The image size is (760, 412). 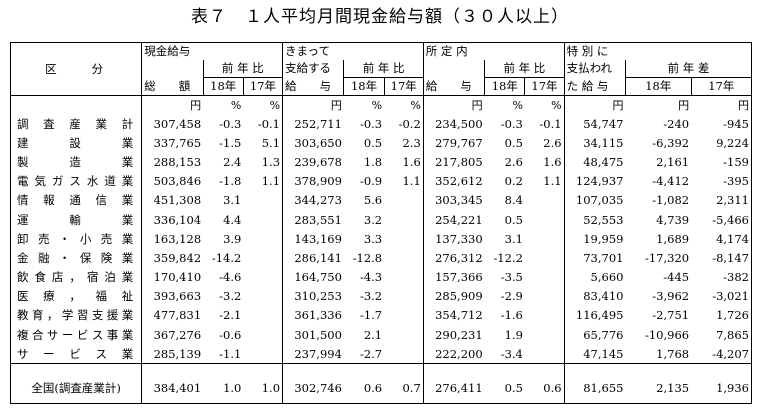 I want to click on scheduled-pay-header: 所 定 内, so click(x=493, y=50).